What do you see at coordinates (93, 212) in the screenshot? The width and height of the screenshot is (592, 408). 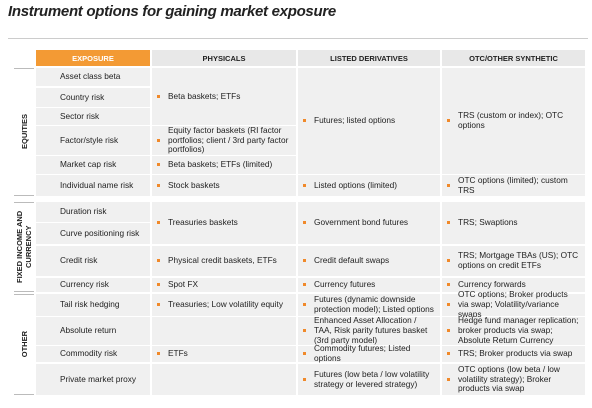 I see `exposure-cell: Duration risk` at bounding box center [93, 212].